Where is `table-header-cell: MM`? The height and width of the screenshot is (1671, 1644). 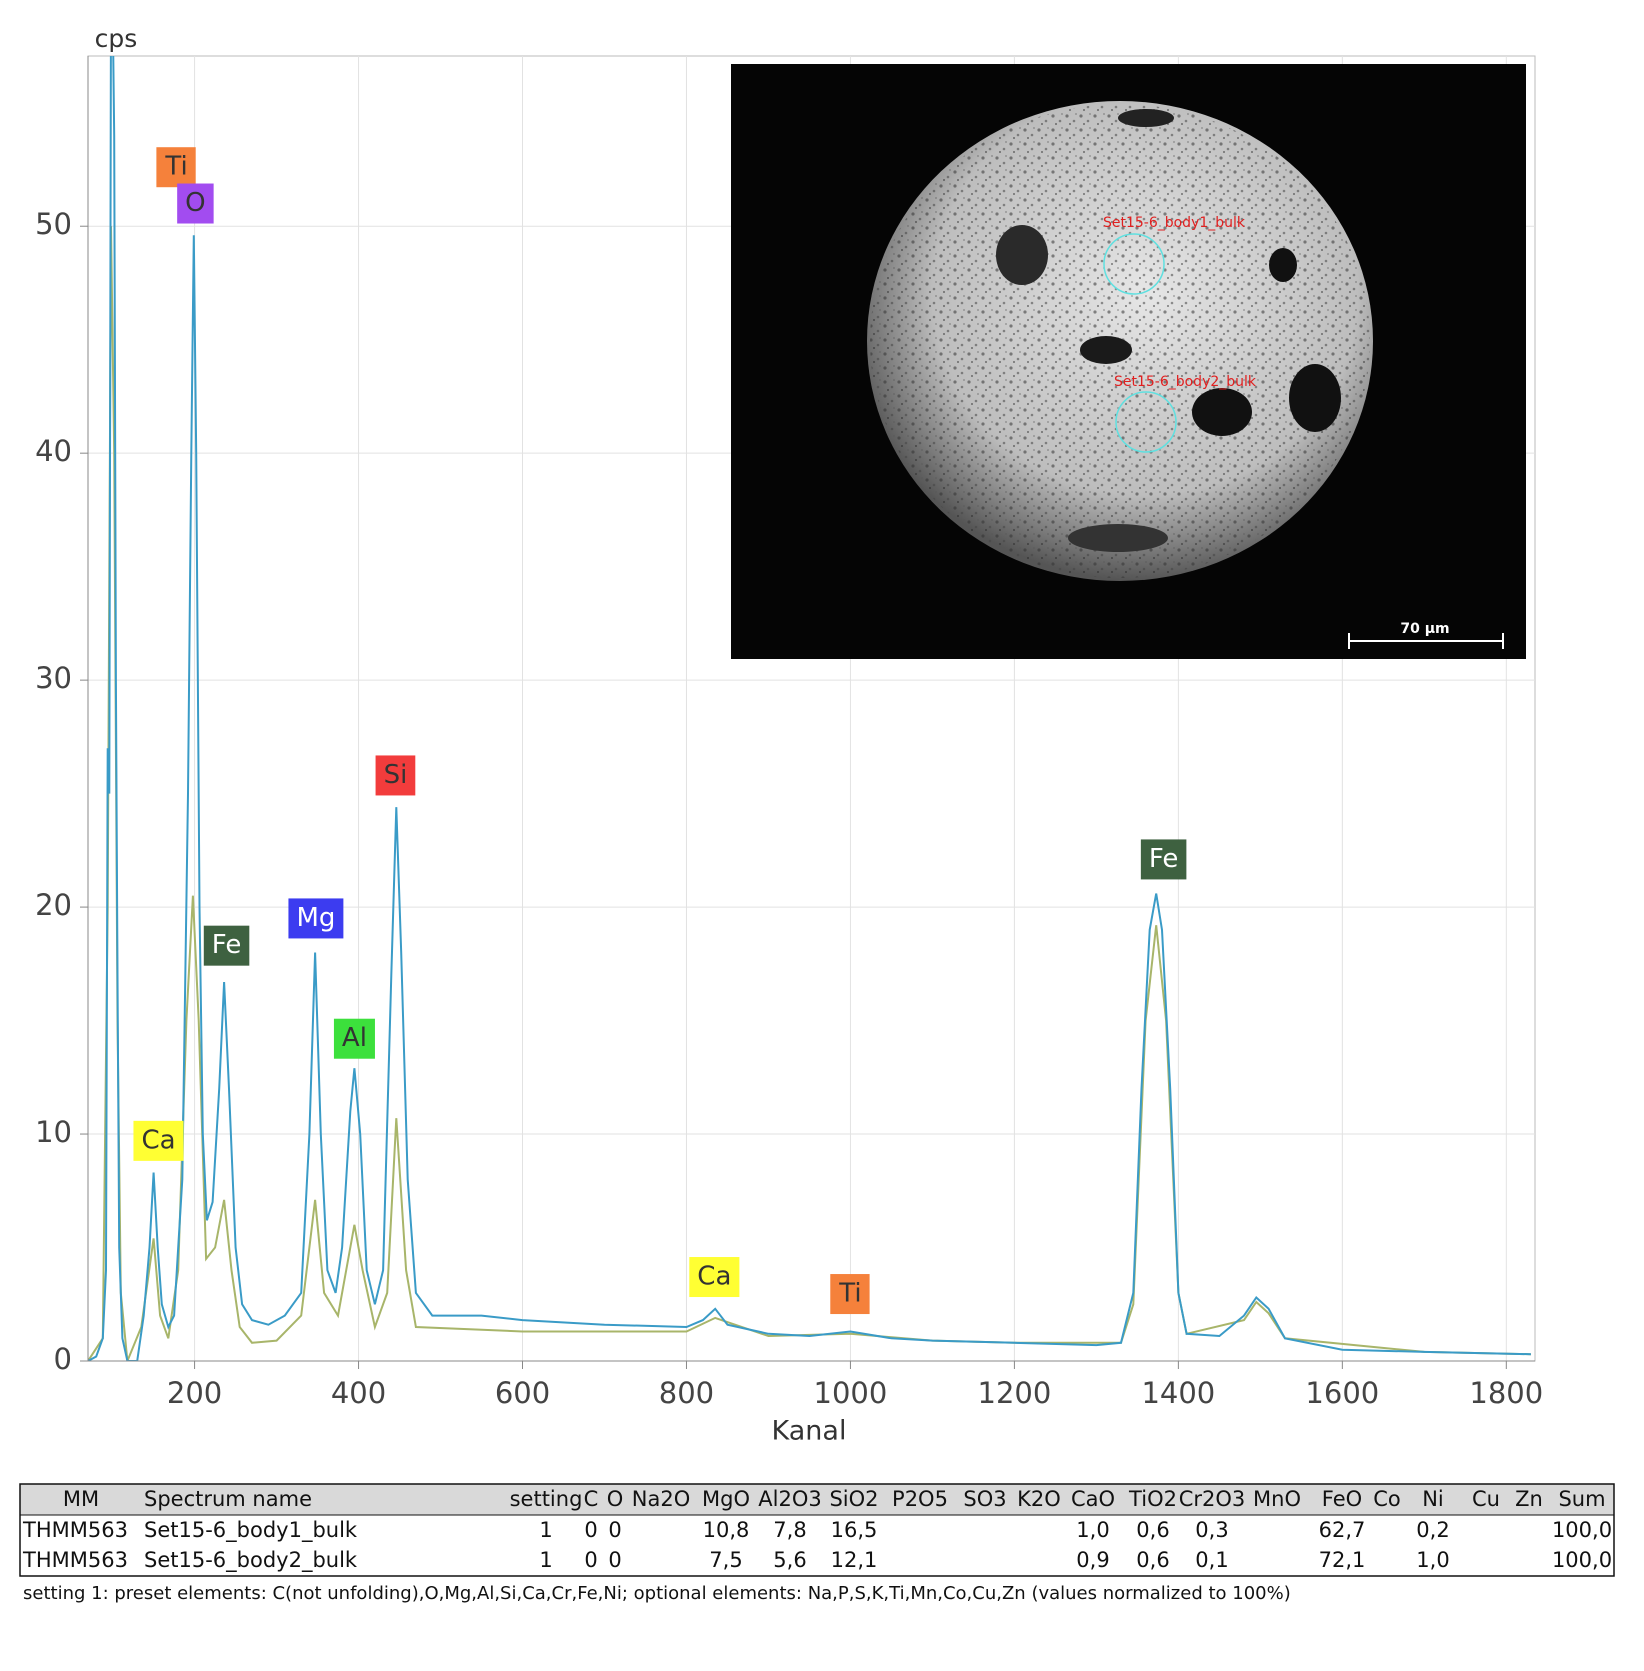
table-header-cell: MM is located at coordinates (81, 1499).